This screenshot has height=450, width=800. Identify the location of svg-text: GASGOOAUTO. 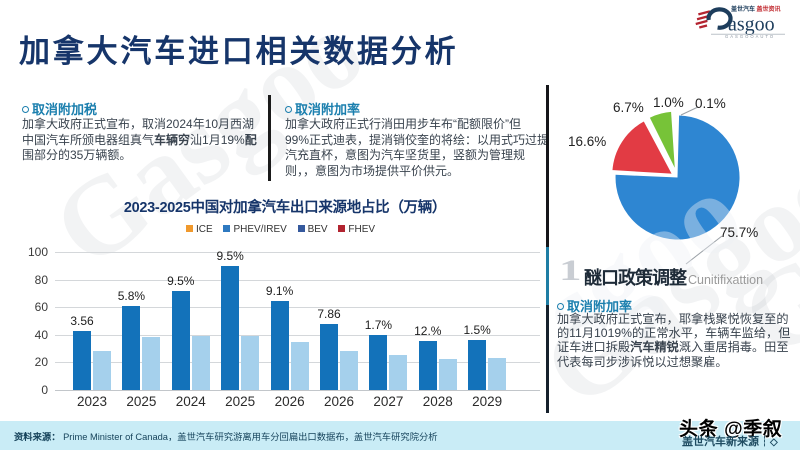
(750, 36).